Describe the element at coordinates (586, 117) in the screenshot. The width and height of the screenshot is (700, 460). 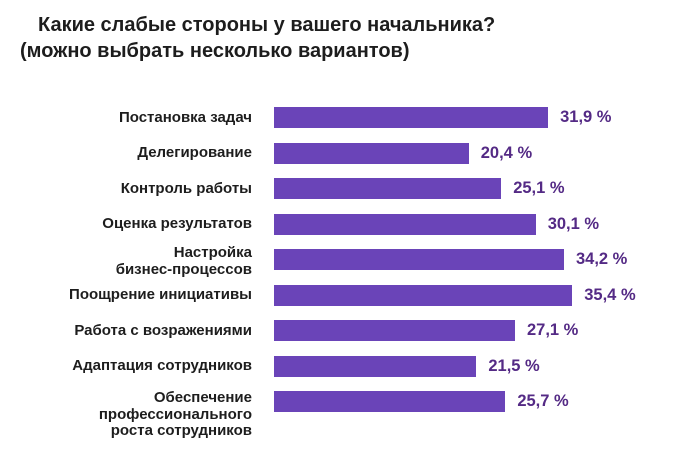
I see `value-label: 31,9 %` at that location.